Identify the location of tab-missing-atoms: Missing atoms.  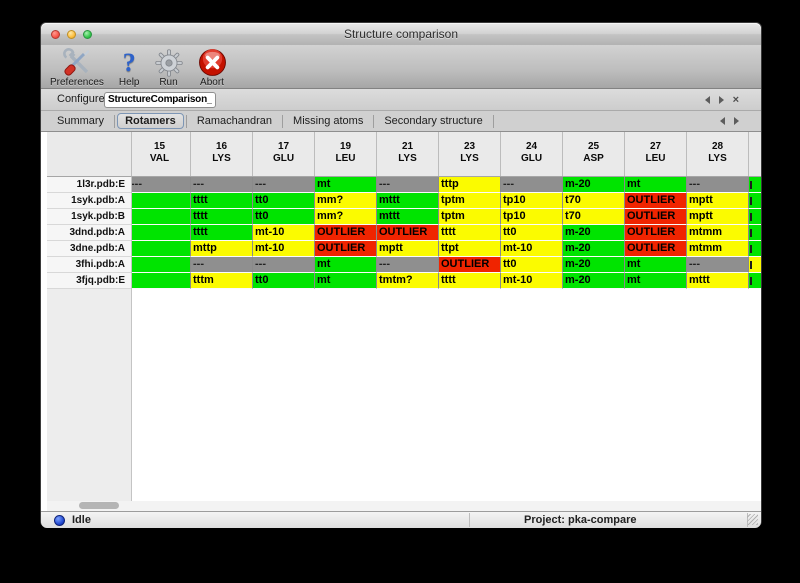
(328, 121).